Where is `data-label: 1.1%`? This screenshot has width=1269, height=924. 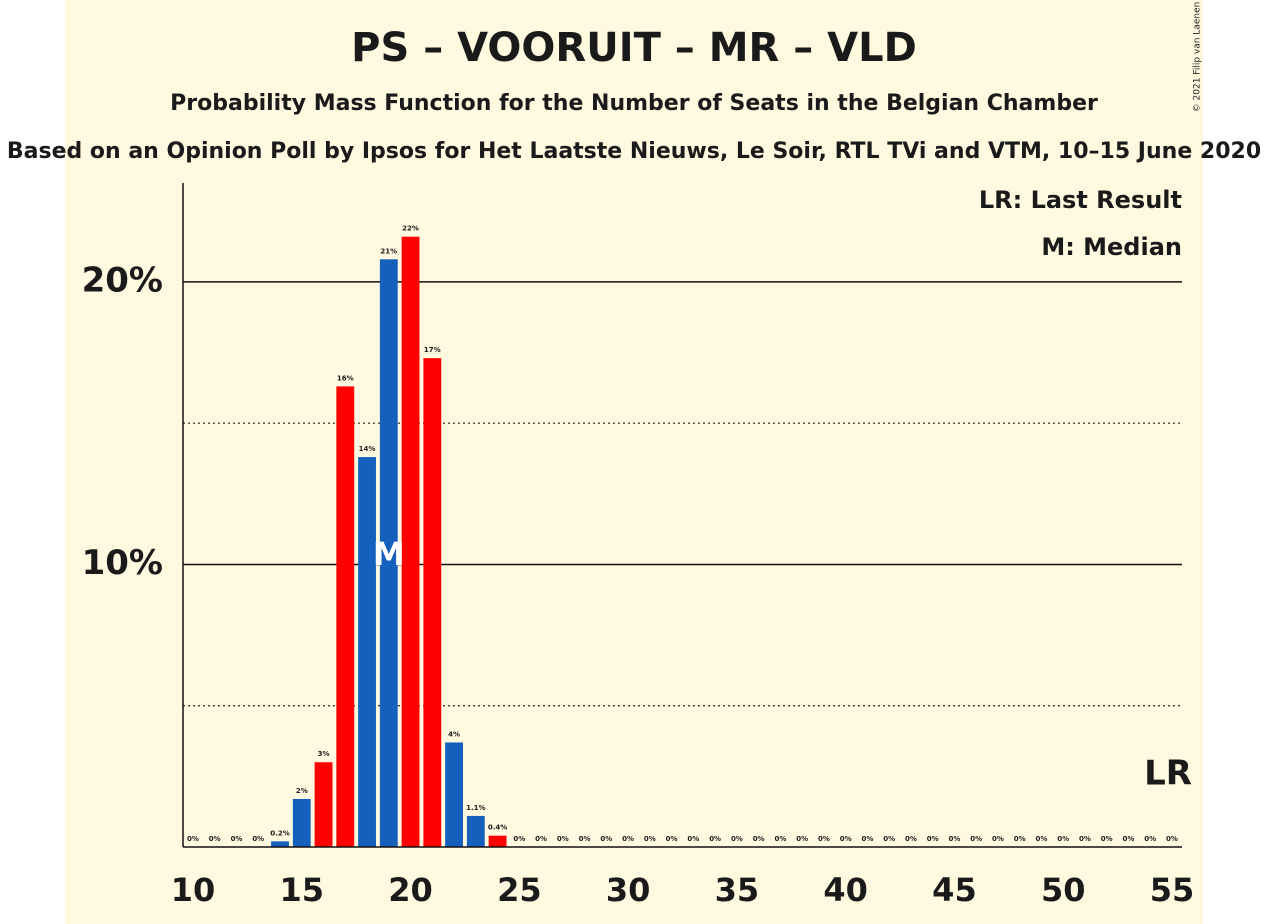 data-label: 1.1% is located at coordinates (475, 808).